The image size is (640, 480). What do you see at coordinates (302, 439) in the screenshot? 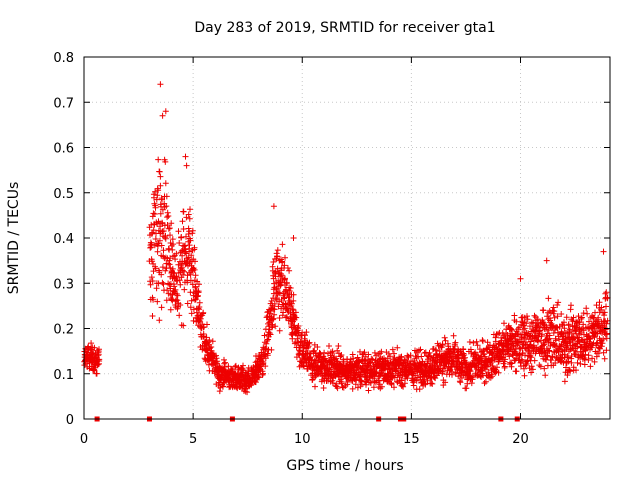
I see `x-tick-label: 10` at bounding box center [302, 439].